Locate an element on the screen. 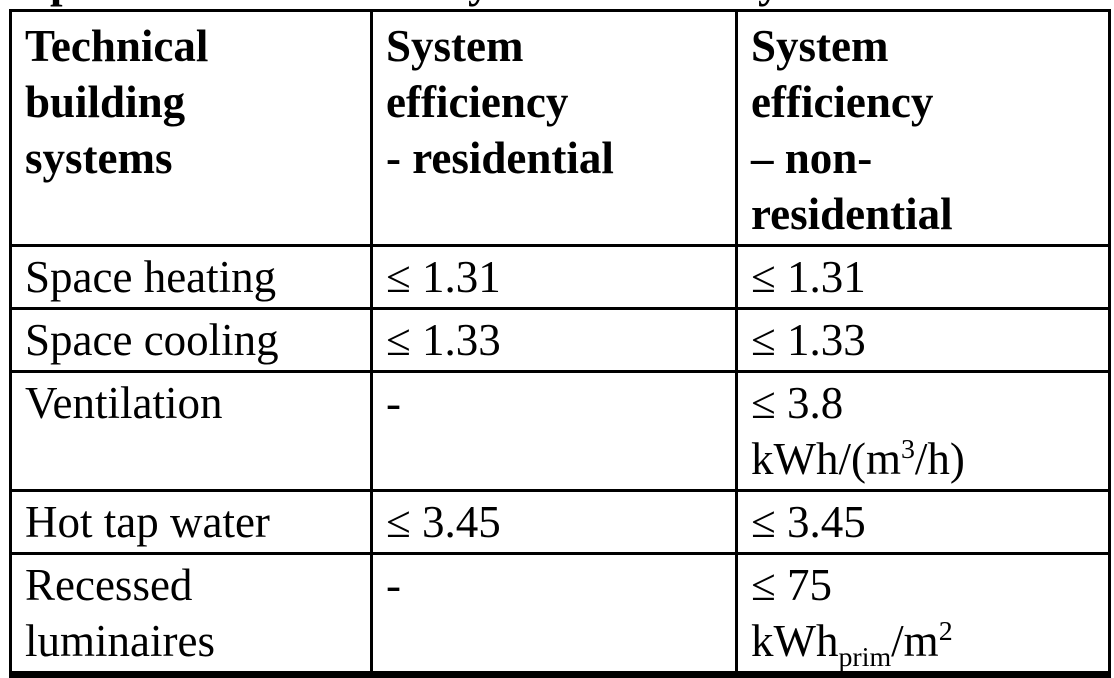  cell-residential-value: ≤ 1.31 is located at coordinates (554, 277).